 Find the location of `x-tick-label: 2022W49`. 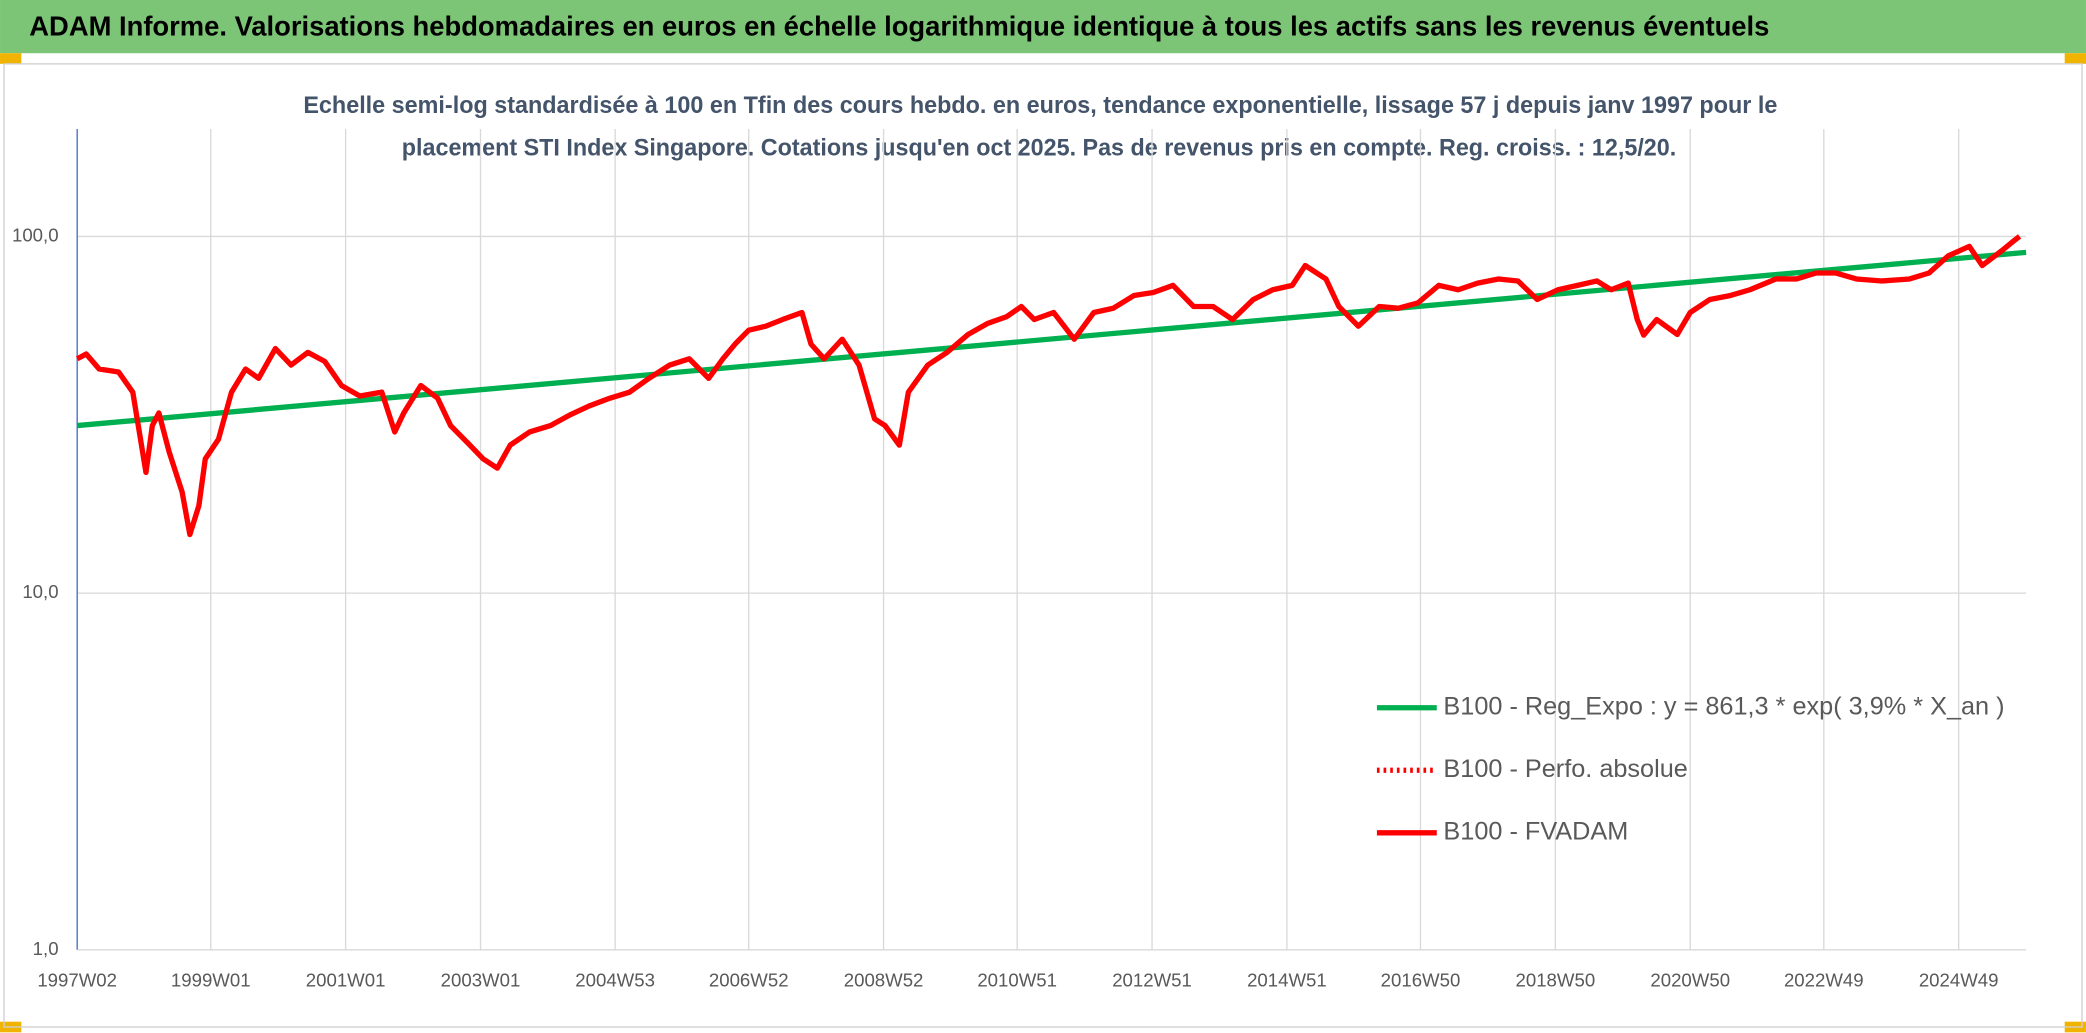

x-tick-label: 2022W49 is located at coordinates (1824, 980).